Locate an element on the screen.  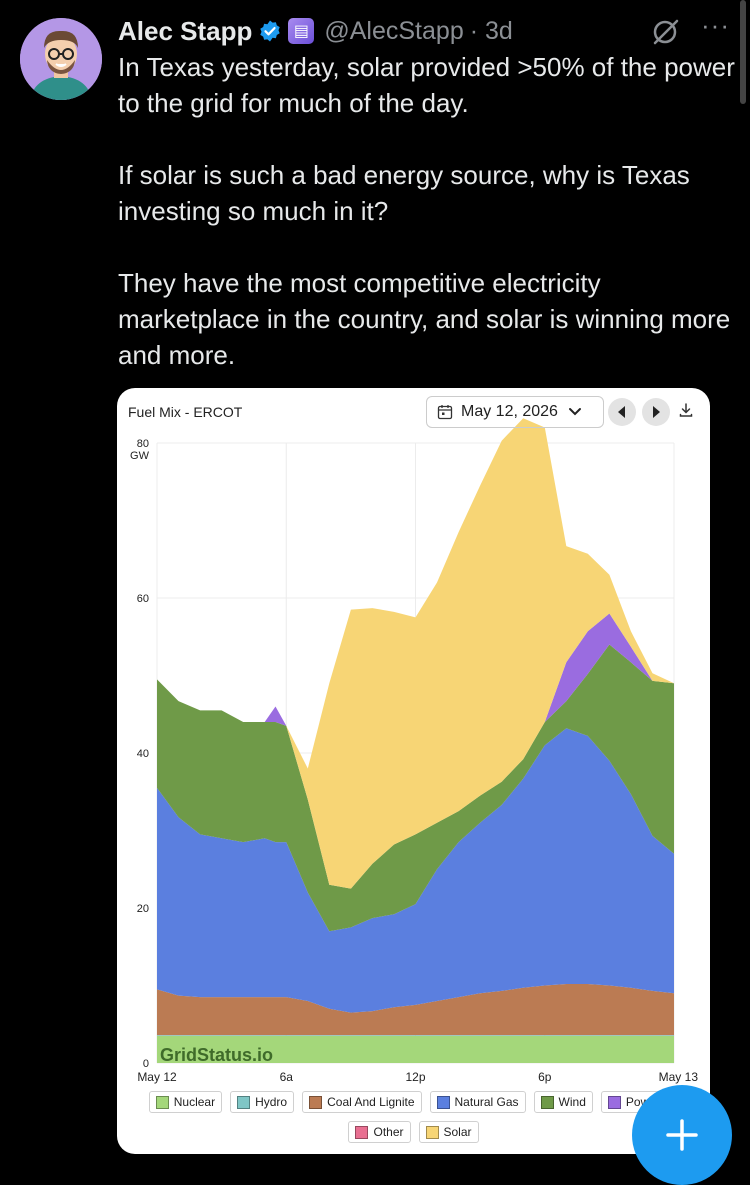
more-dots-icon: ··· is located at coordinates (715, 25).